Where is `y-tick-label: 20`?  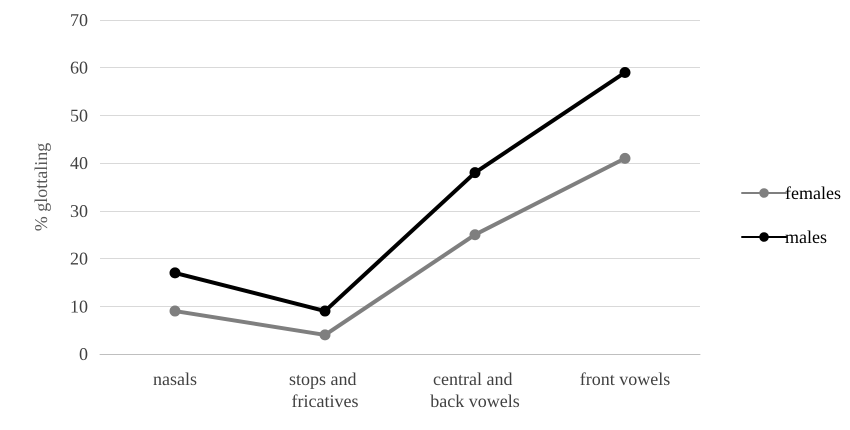 y-tick-label: 20 is located at coordinates (79, 258).